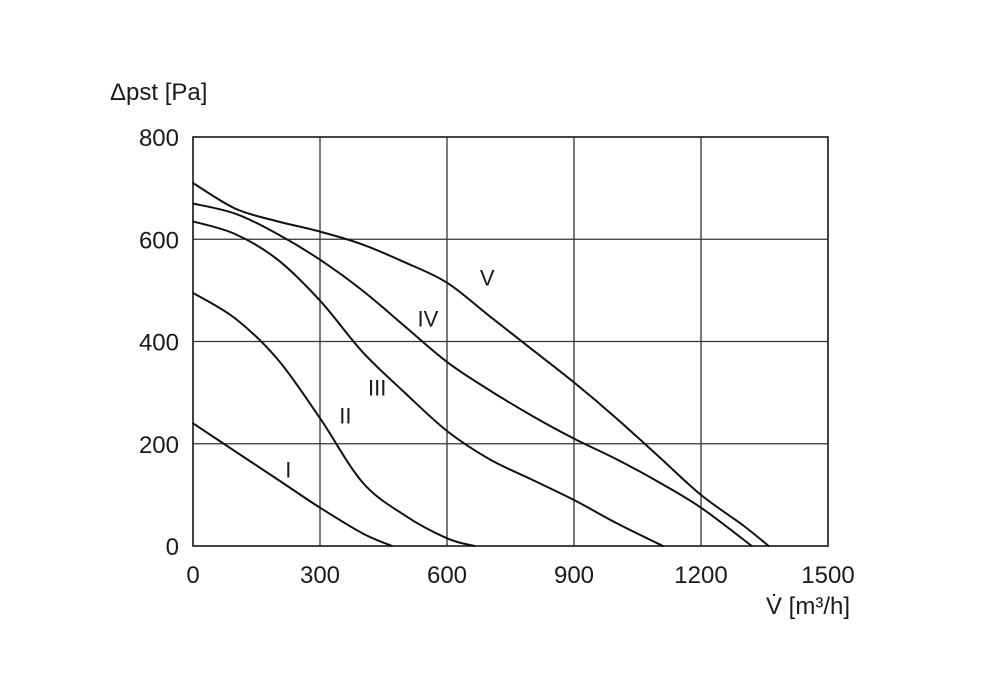 This screenshot has height=682, width=1000. What do you see at coordinates (192, 575) in the screenshot?
I see `x-tick-label: 0` at bounding box center [192, 575].